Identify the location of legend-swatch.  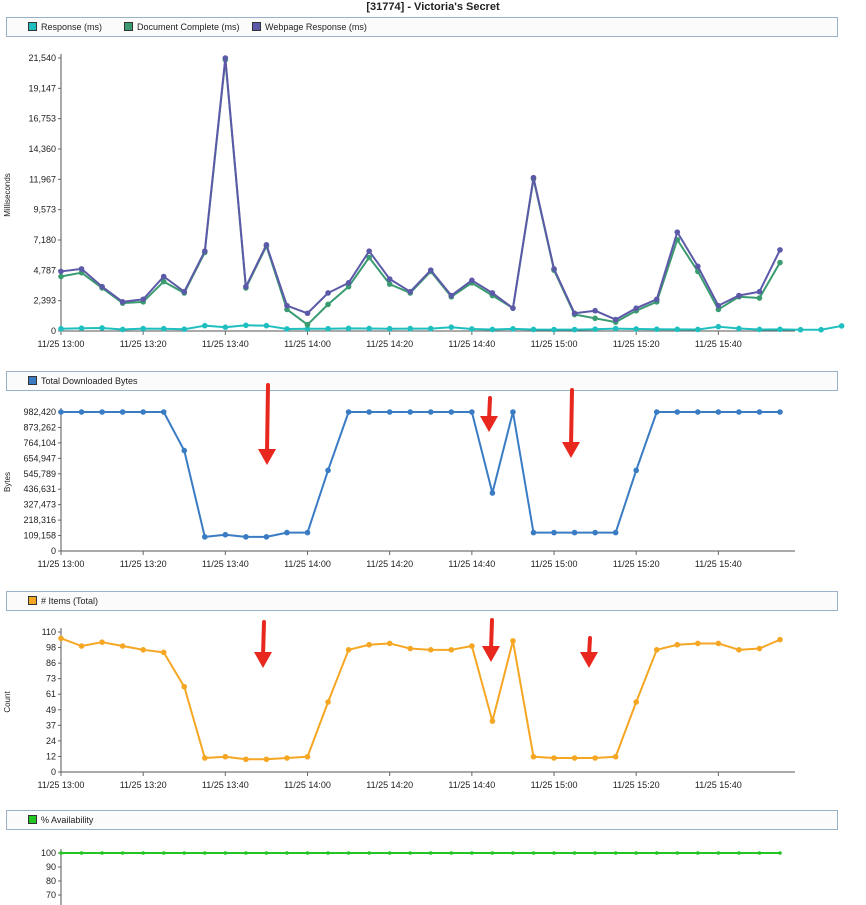
(128, 26).